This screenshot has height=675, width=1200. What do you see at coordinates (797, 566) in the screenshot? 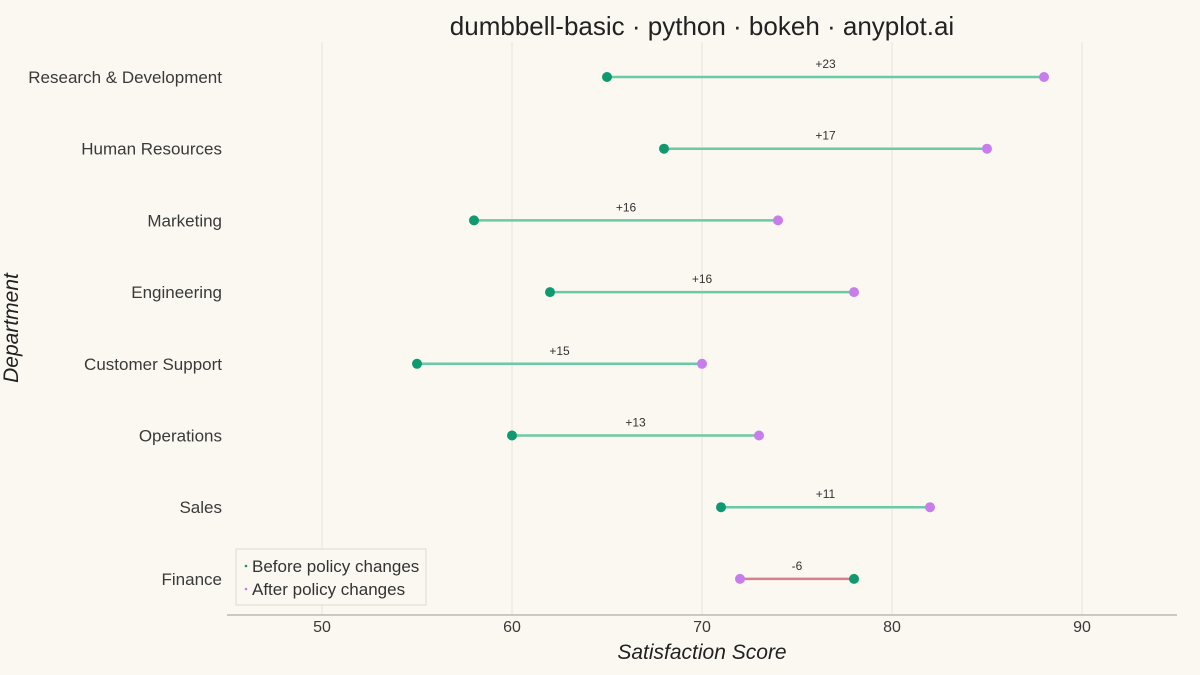
I see `change-label: -6` at bounding box center [797, 566].